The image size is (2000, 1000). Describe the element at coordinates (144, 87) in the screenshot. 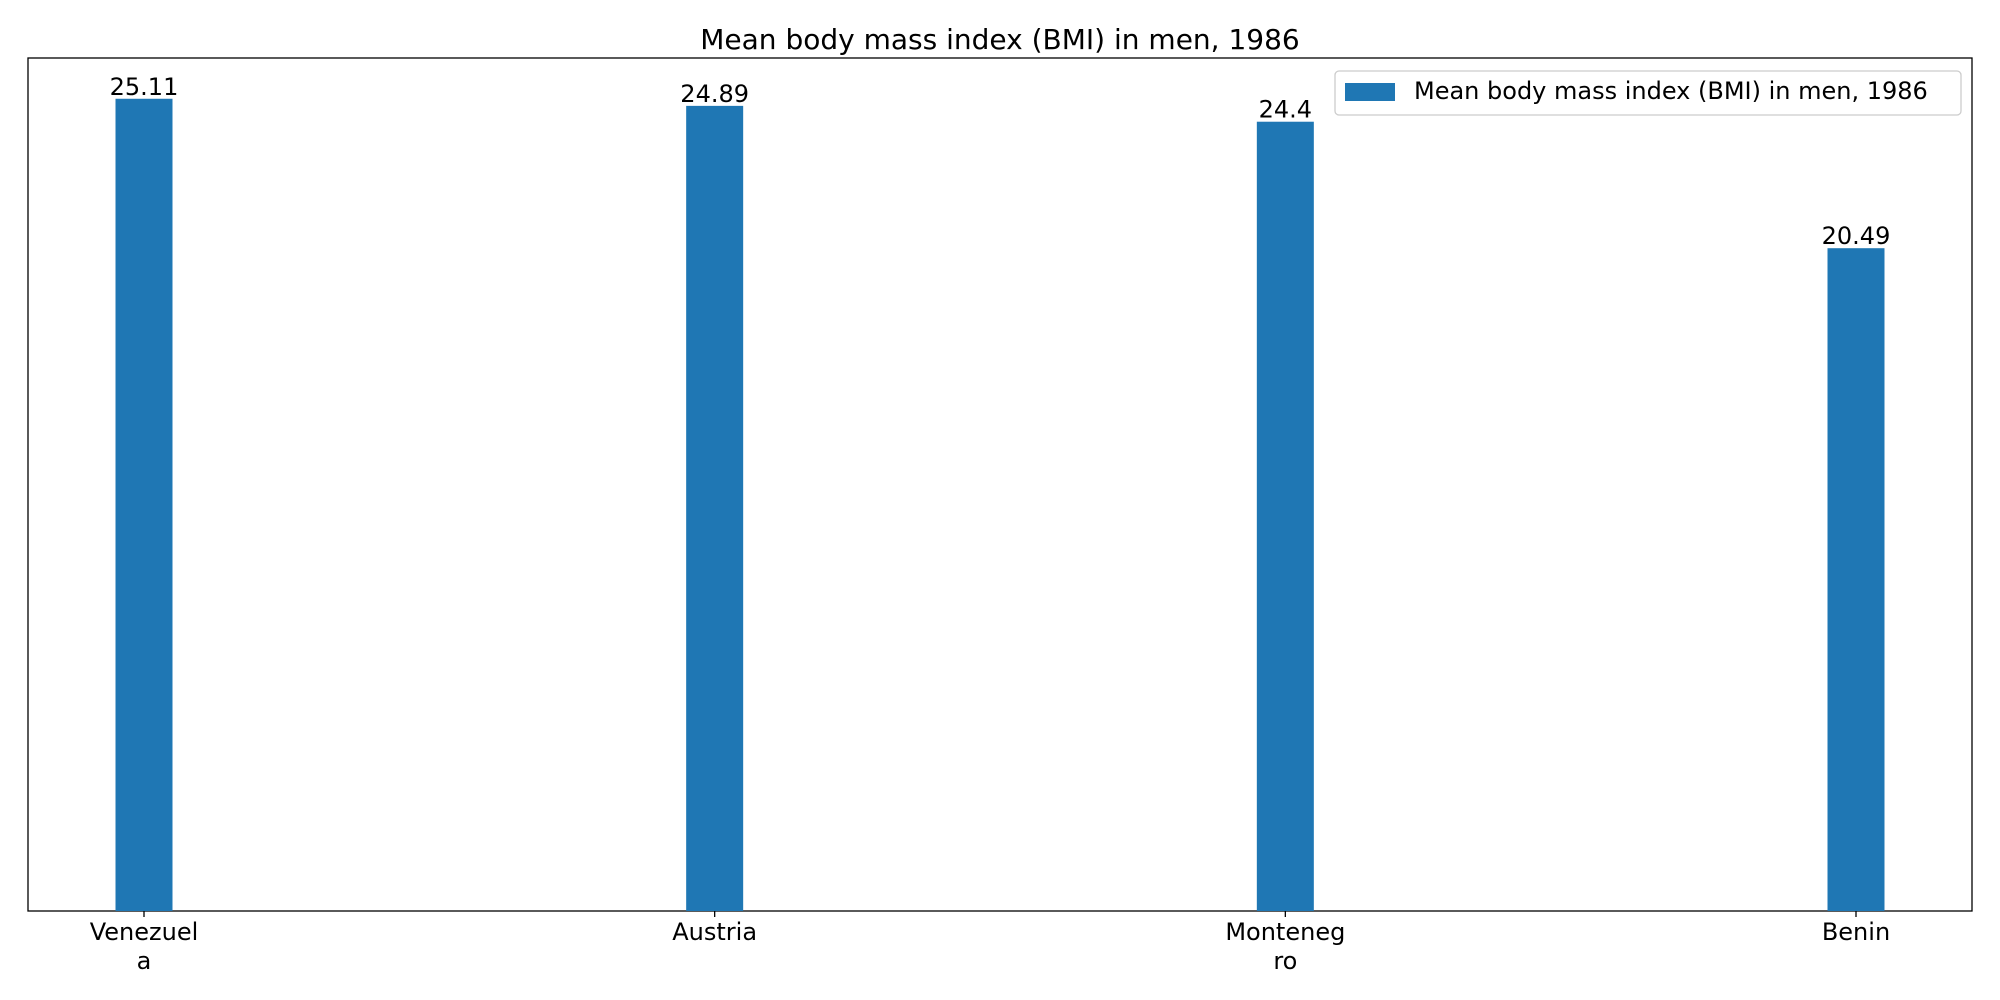

I see `data-label: 25.11` at that location.